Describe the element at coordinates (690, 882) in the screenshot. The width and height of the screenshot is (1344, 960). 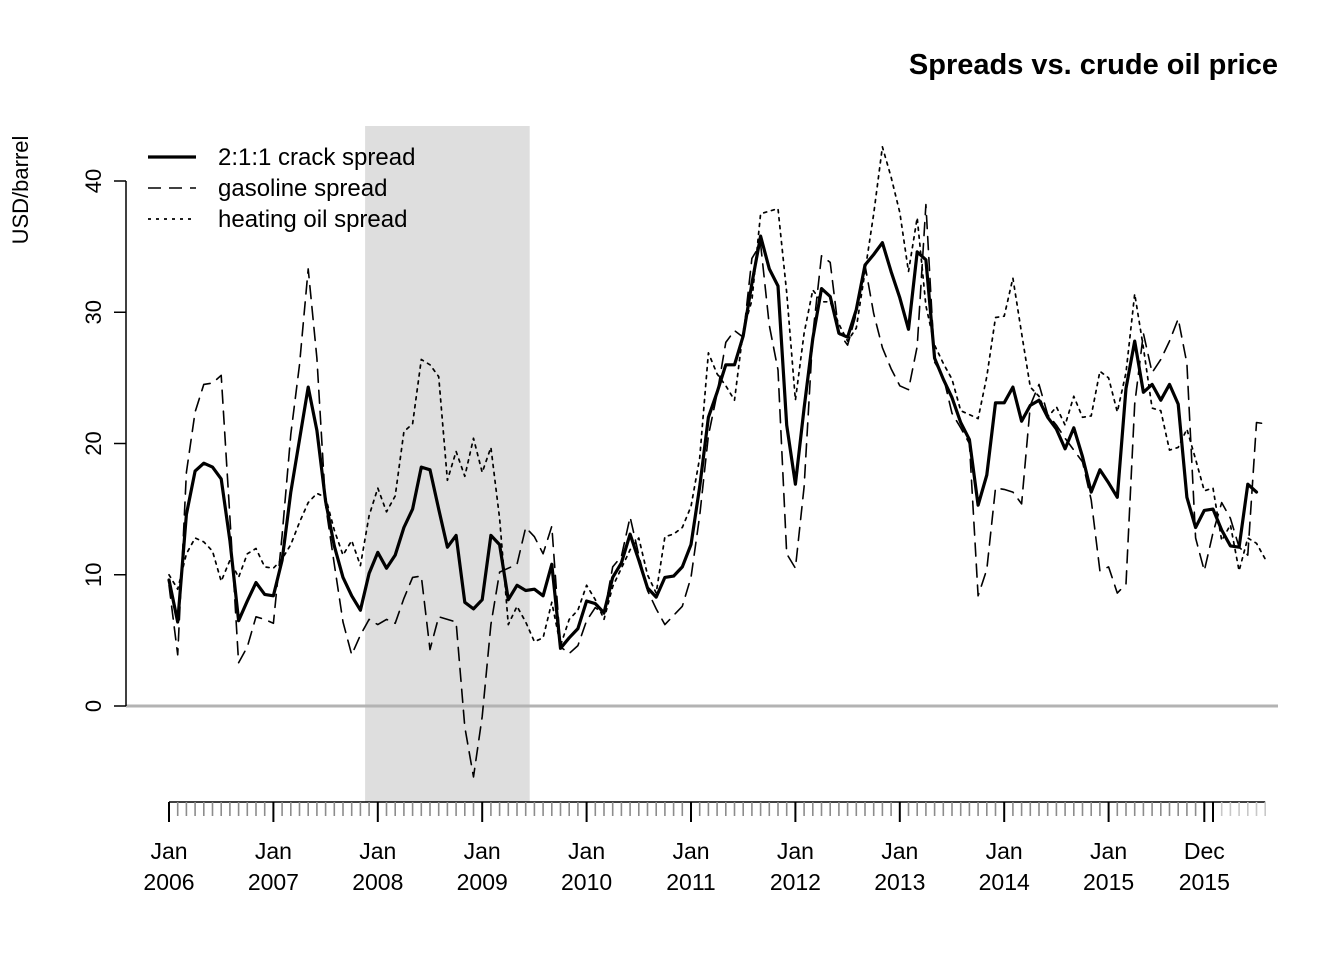
I see `x-tick-label-year: 2011` at that location.